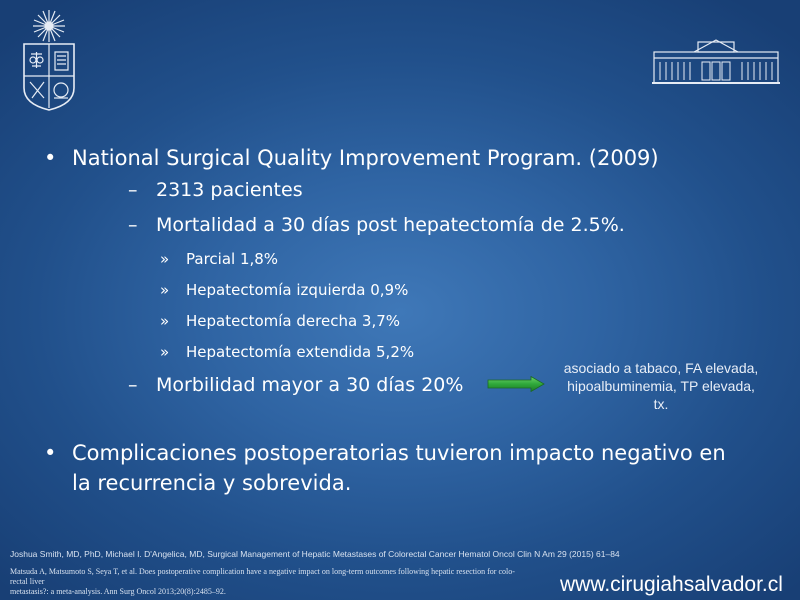  I want to click on sub-sub-bullet-text: Hepatectomía derecha 3,7%, so click(293, 321).